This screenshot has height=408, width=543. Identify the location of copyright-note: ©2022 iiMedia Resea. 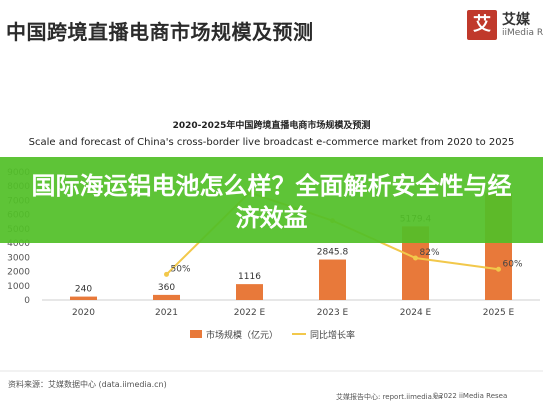
(470, 396).